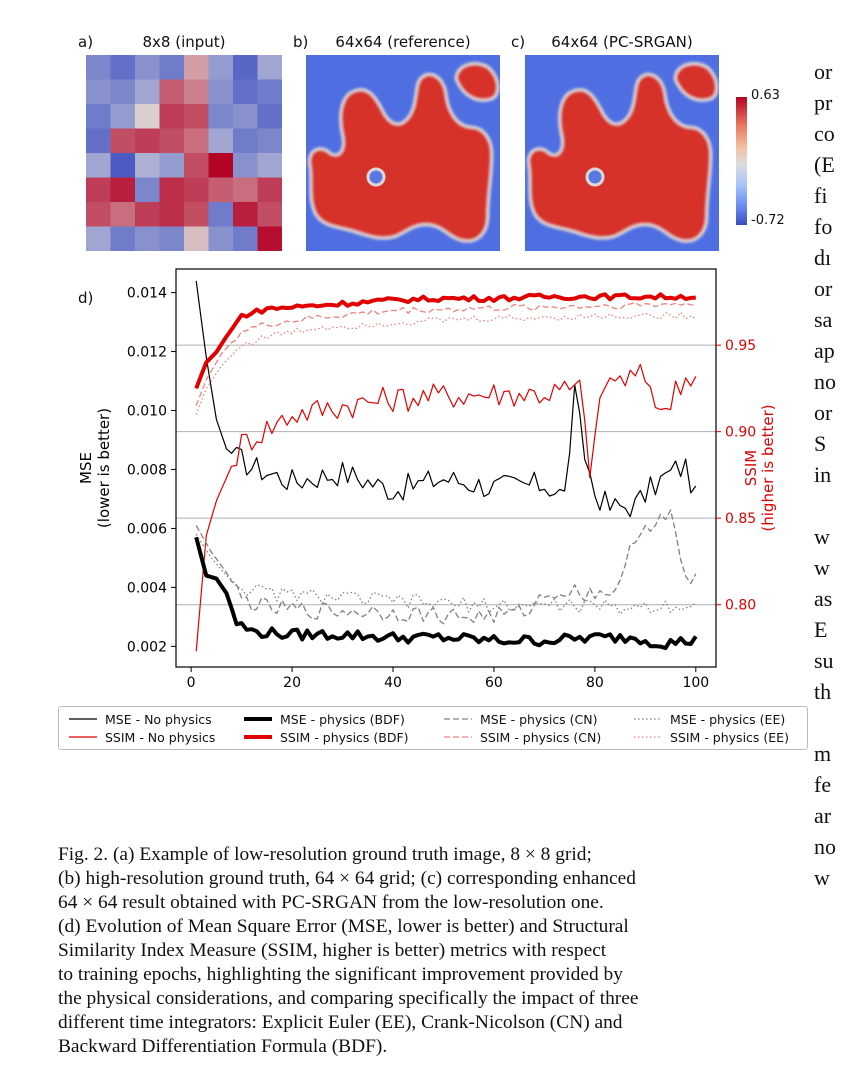 This screenshot has height=1086, width=862. What do you see at coordinates (147, 470) in the screenshot?
I see `left-tick-label: 0.008` at bounding box center [147, 470].